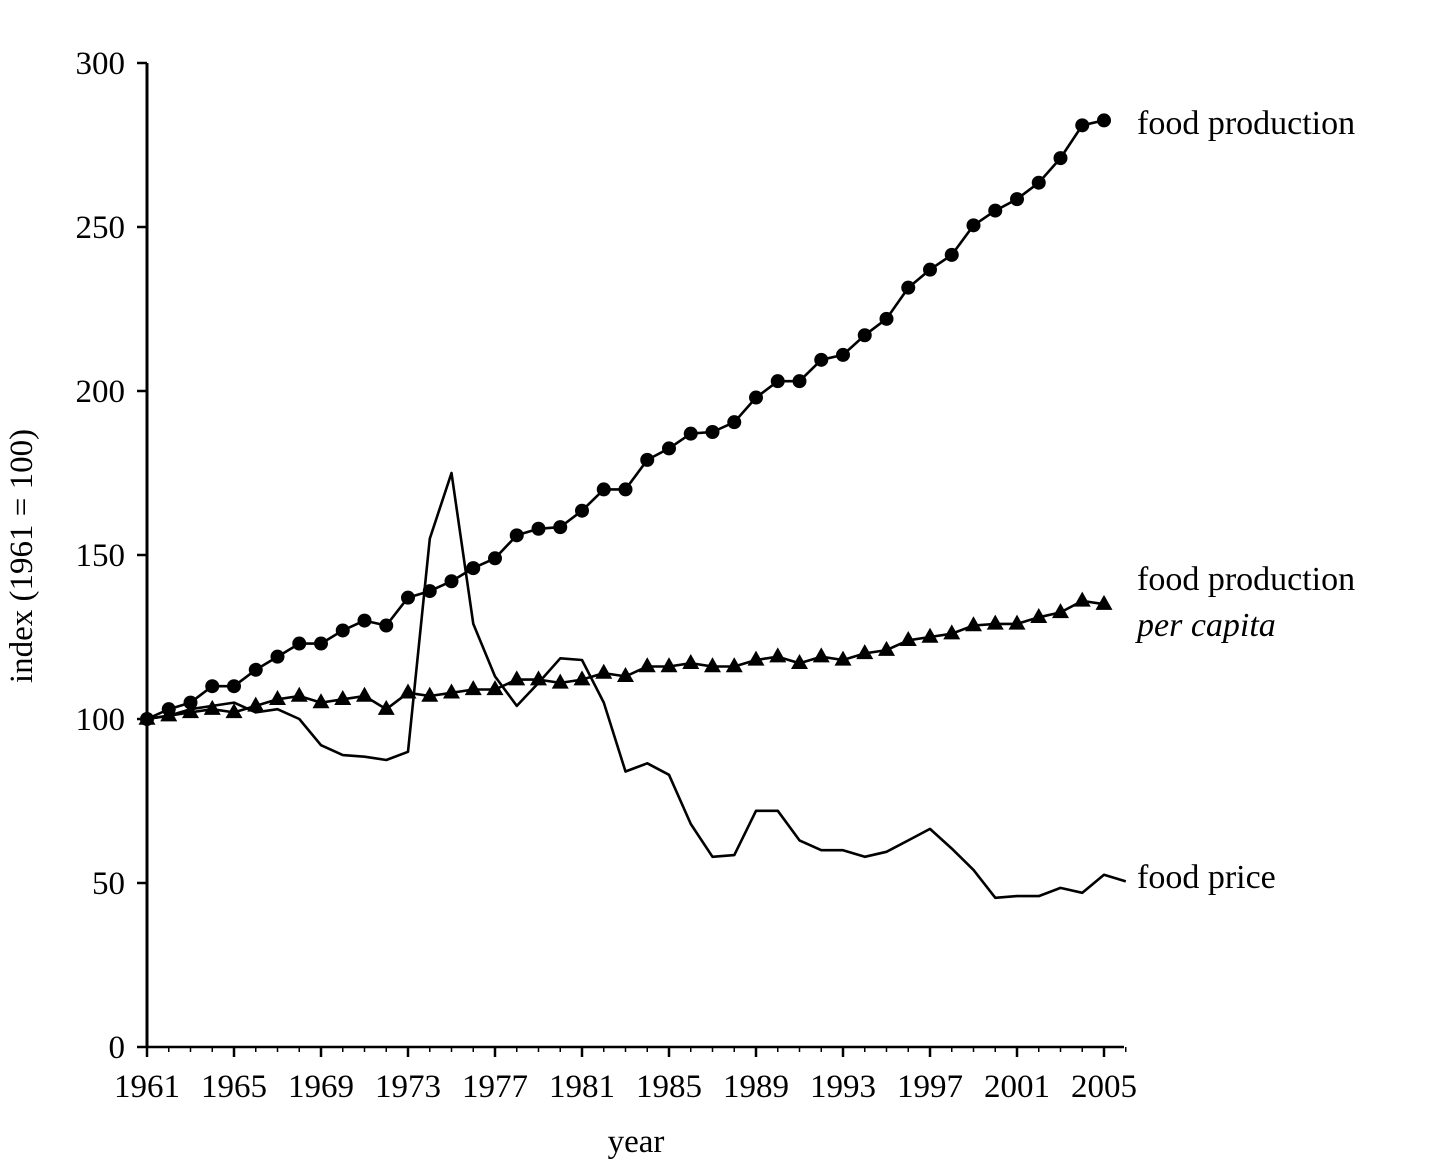  Describe the element at coordinates (495, 1087) in the screenshot. I see `x-tick-label: 1977` at that location.